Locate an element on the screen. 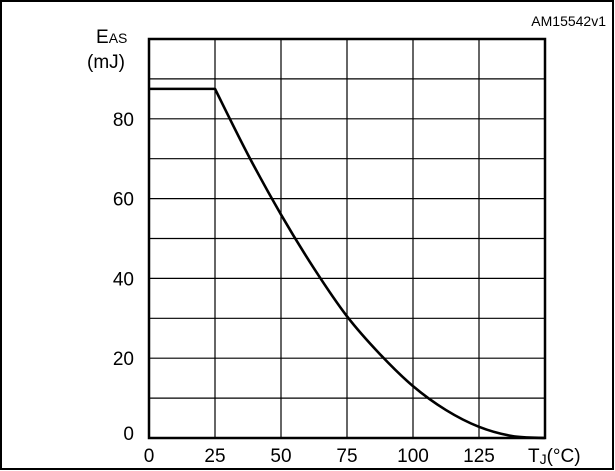  x-axis-title-main: T is located at coordinates (534, 456).